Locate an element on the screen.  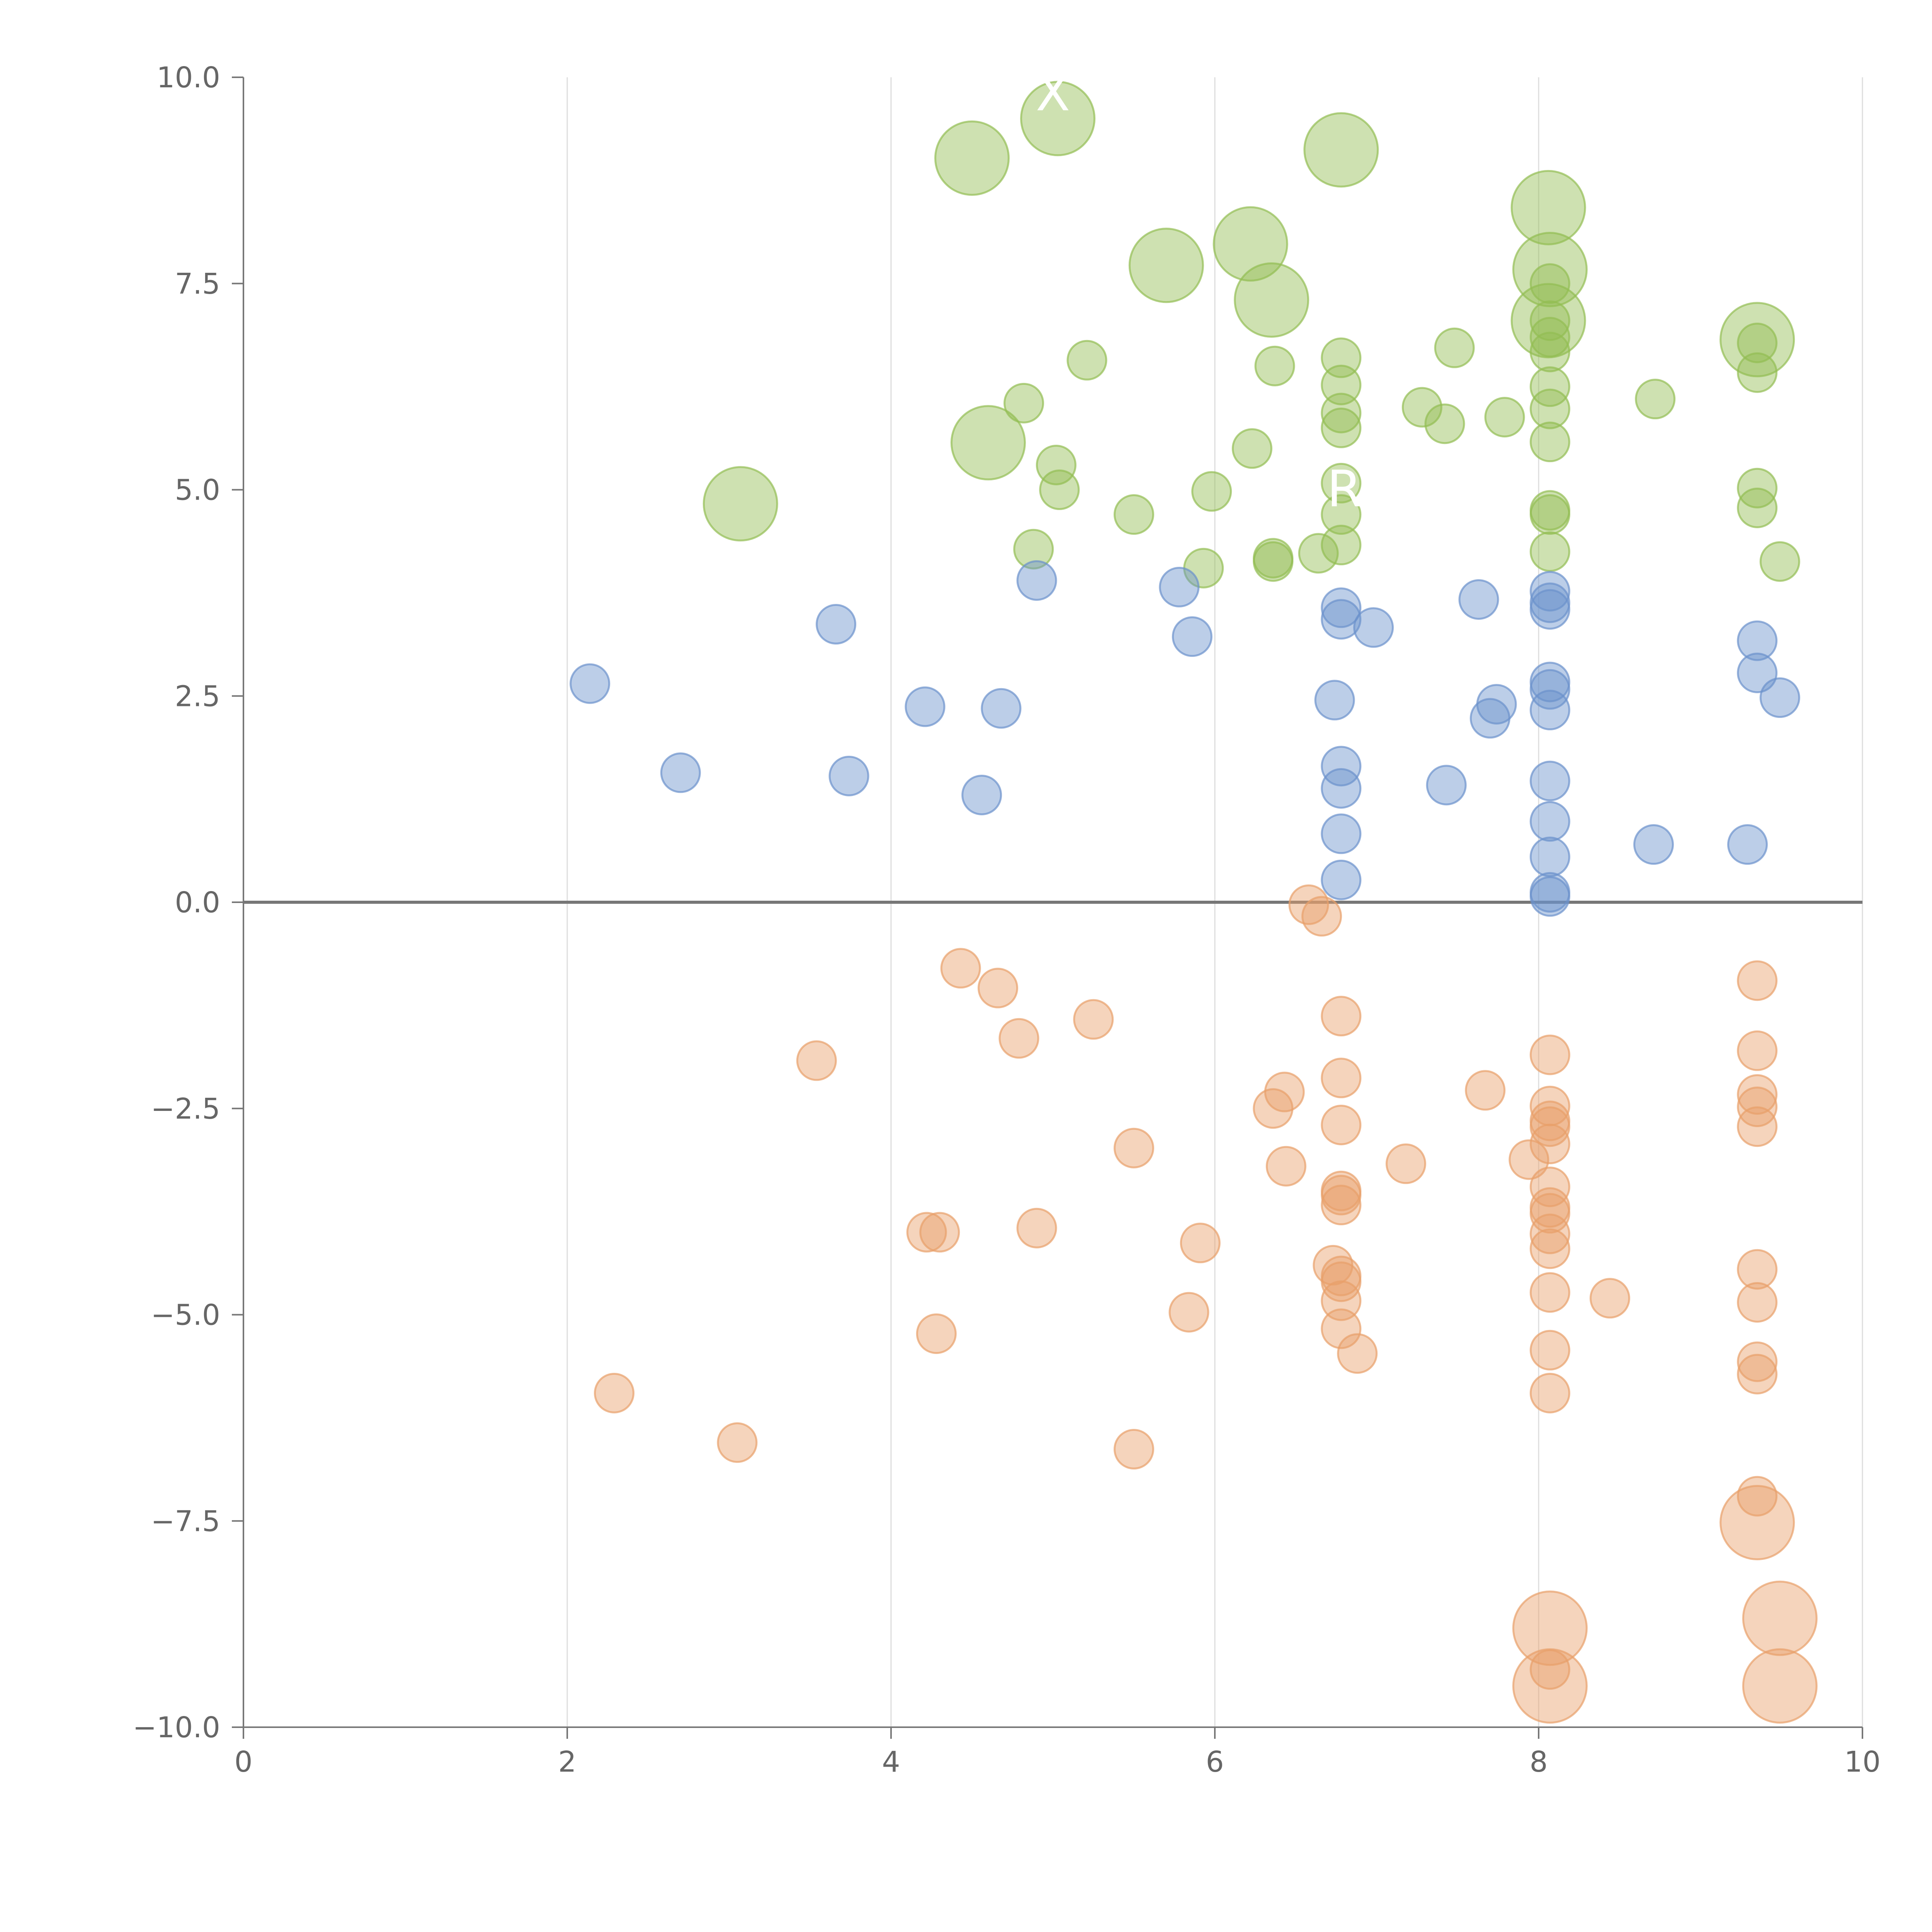
y-axis-ticks: 10.0 7.5 5.0 2.5 0.0 −2.5 −5.0 −7.5 −10.0 is located at coordinates (188, 903).